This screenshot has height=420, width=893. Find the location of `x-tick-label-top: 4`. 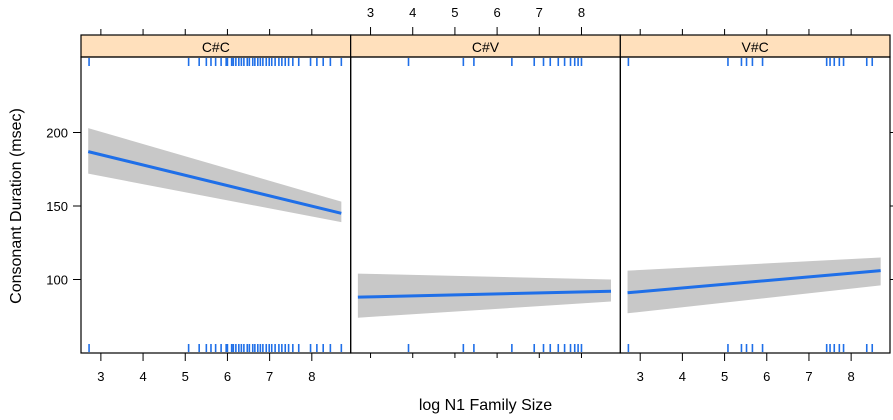

x-tick-label-top: 4 is located at coordinates (412, 12).